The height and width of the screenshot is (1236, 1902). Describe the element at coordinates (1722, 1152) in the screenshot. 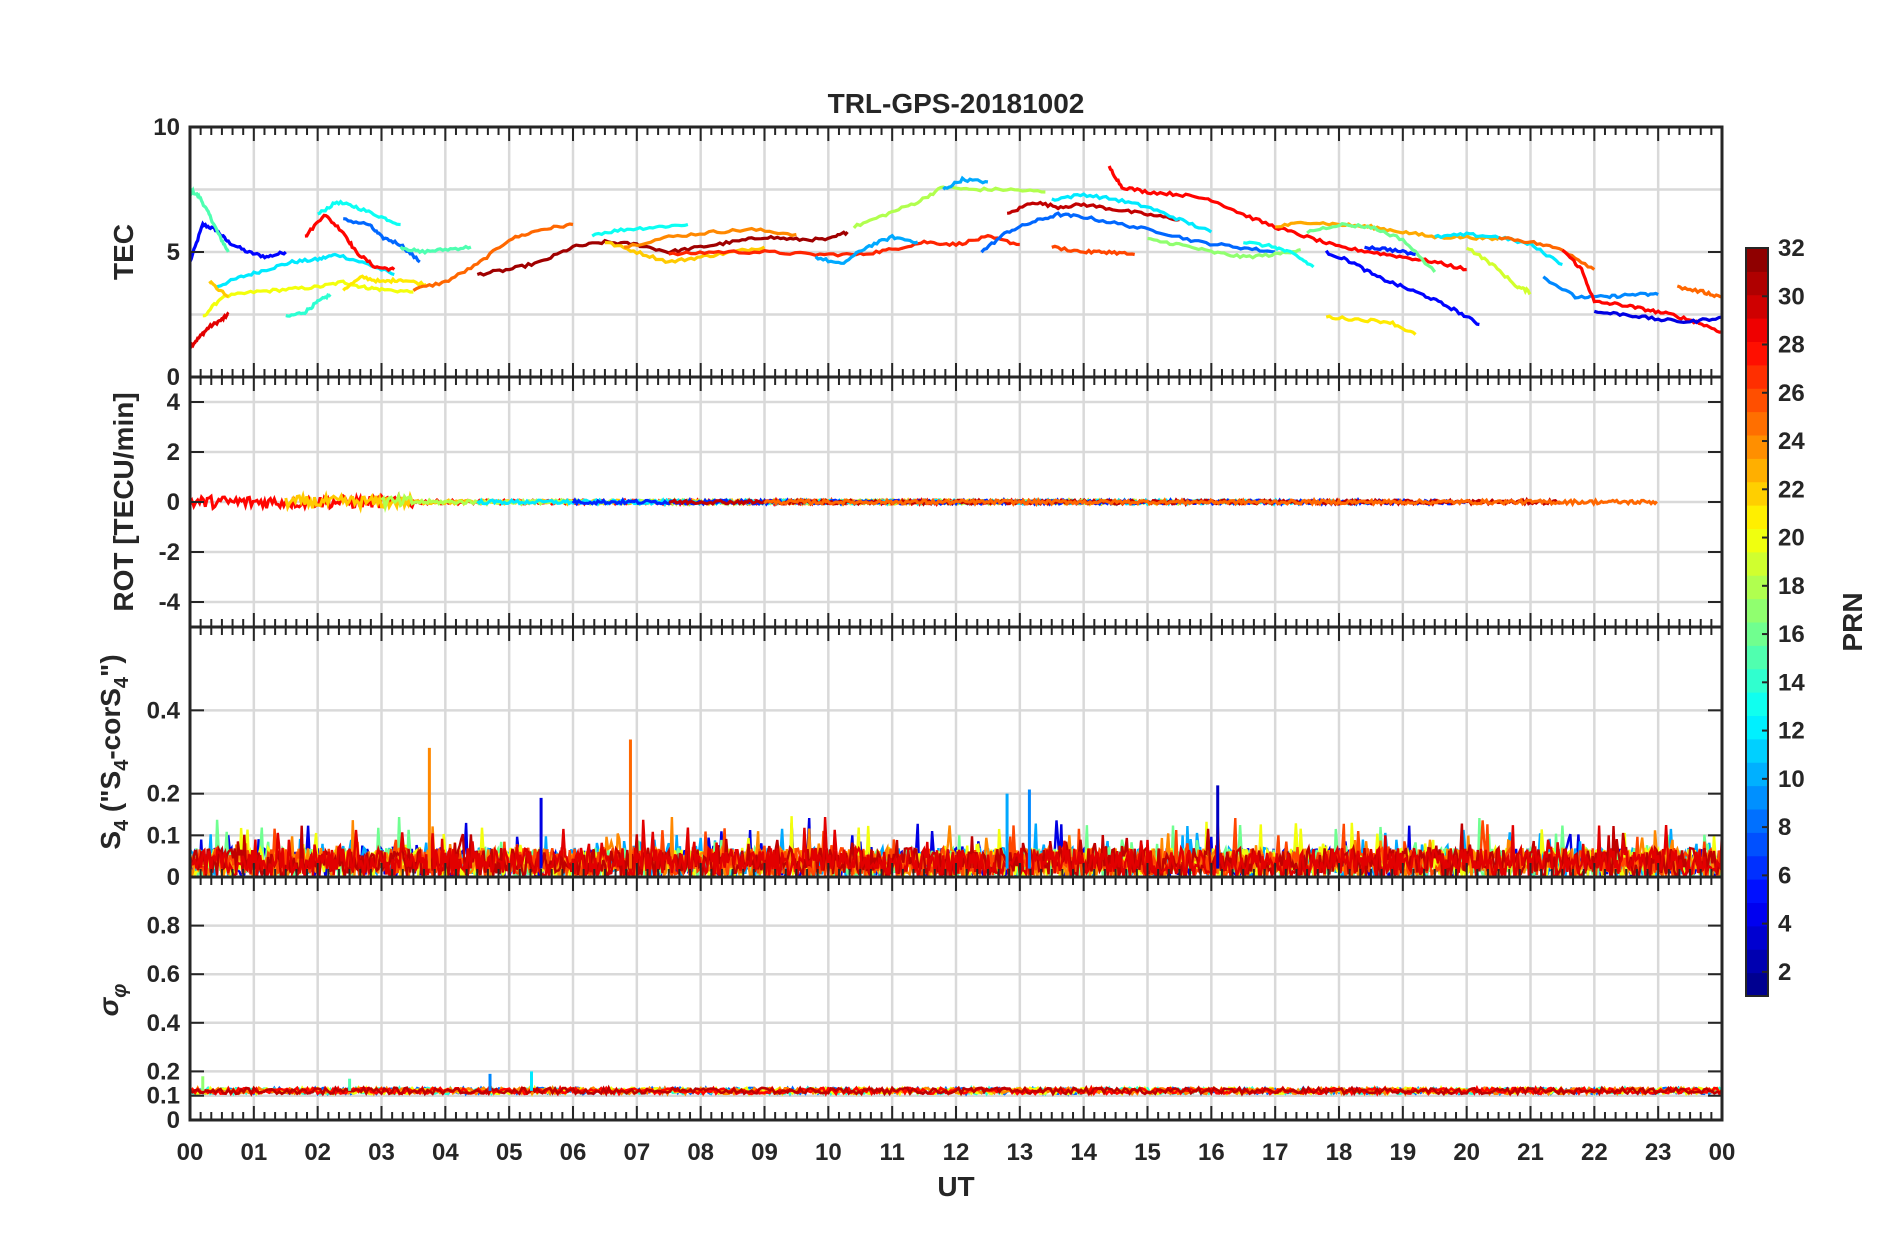

I see `x-tick-label: 00` at that location.